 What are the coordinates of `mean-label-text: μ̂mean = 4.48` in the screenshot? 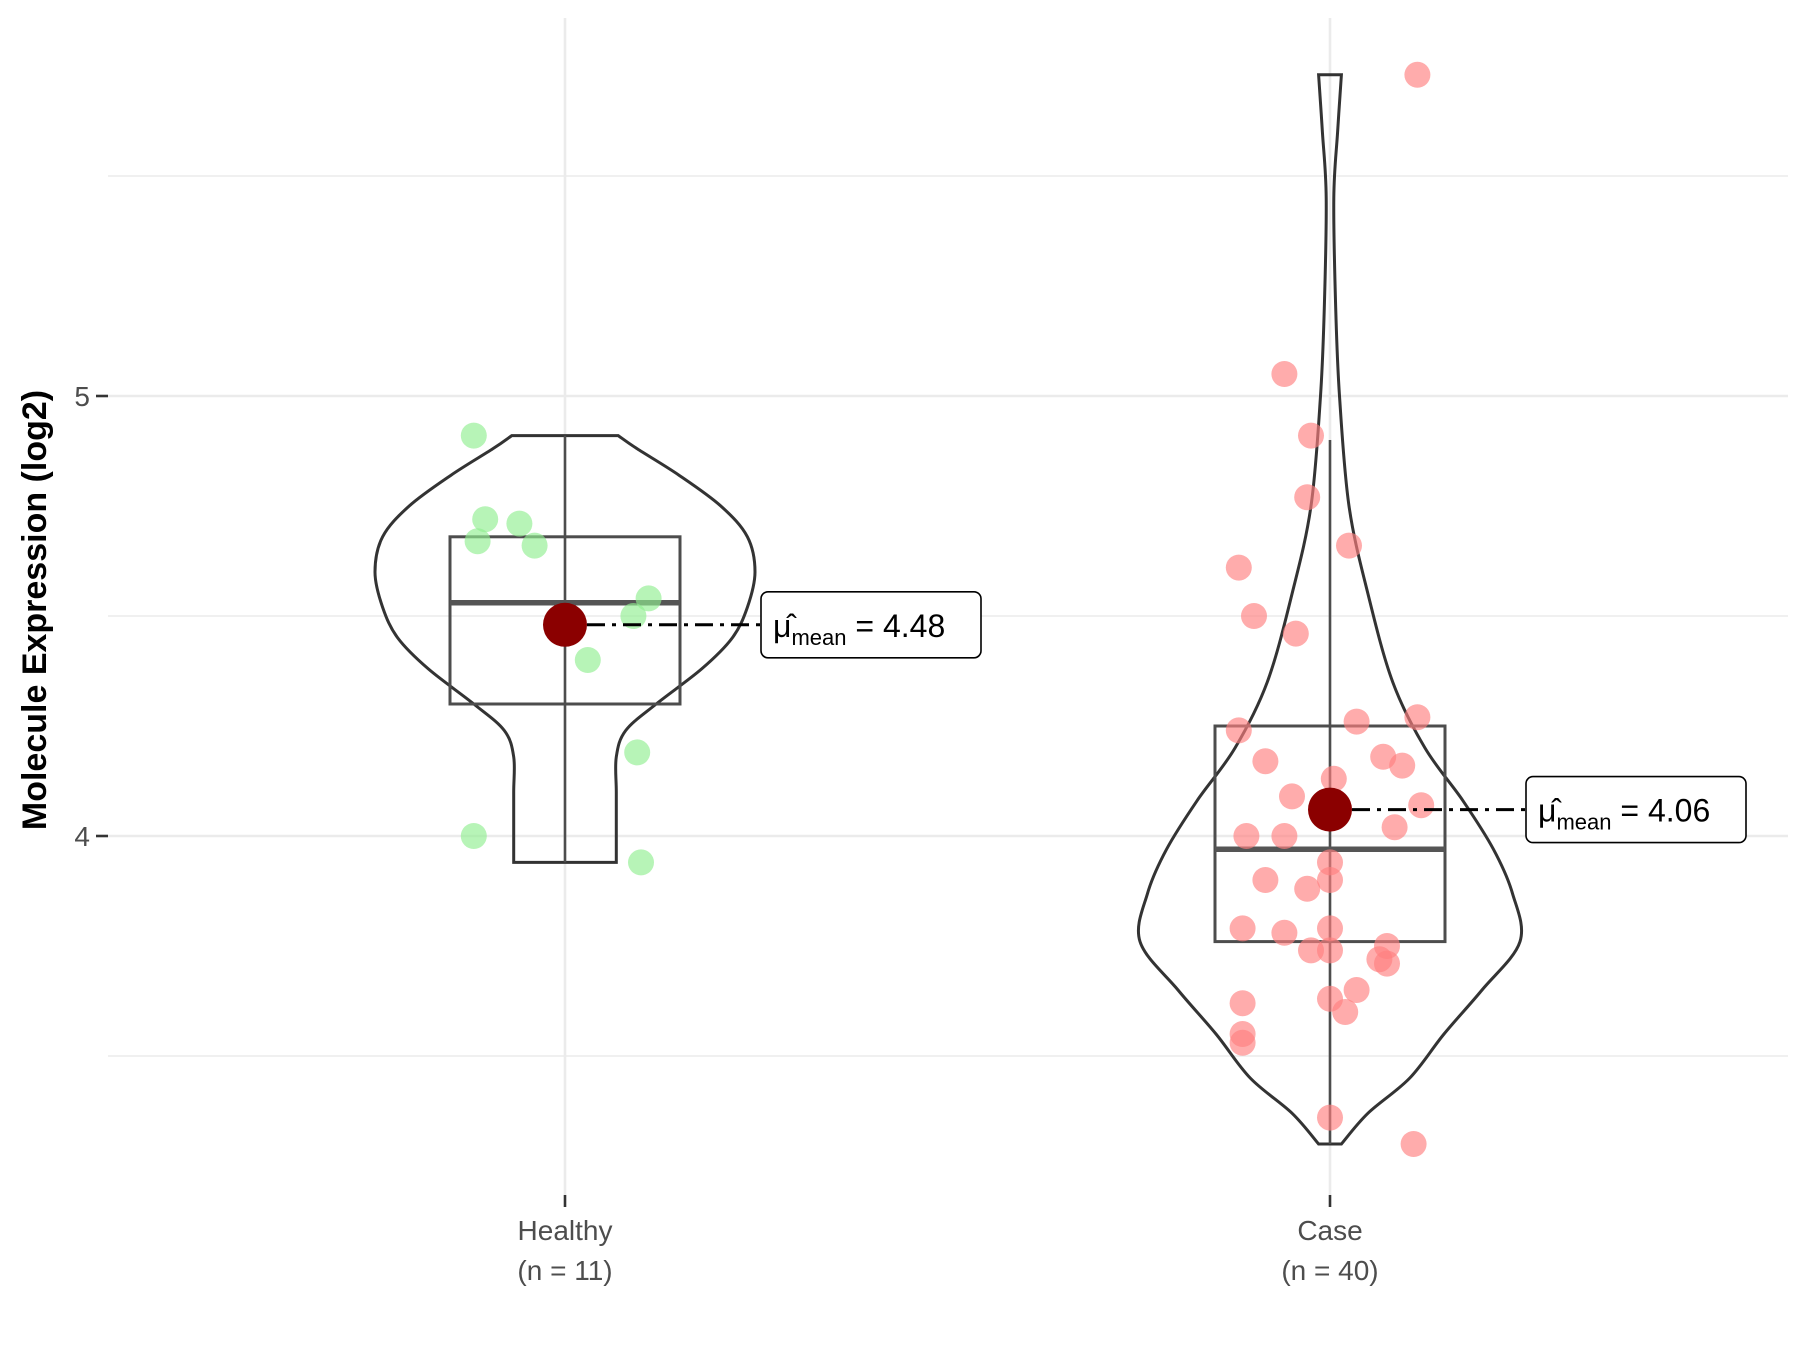 It's located at (859, 629).